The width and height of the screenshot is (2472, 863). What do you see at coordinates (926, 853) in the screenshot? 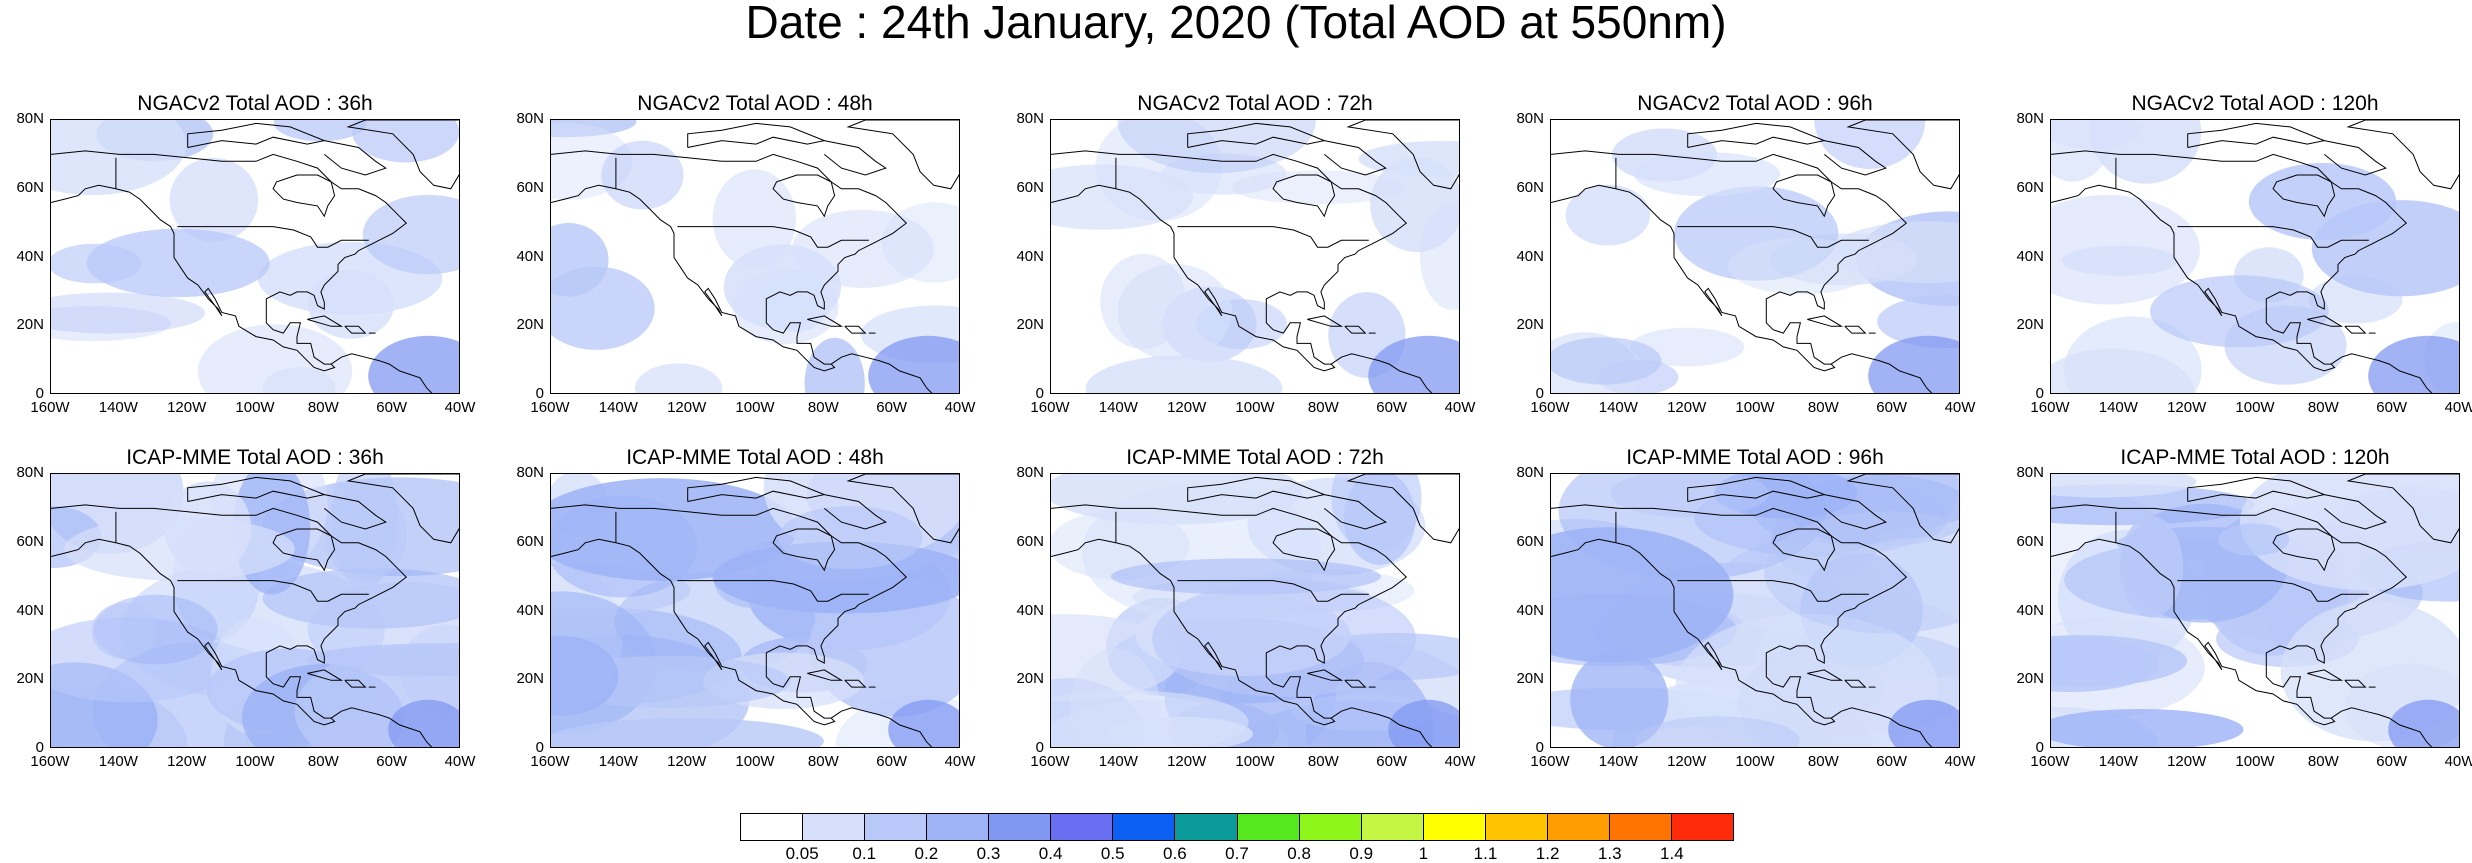
I see `colorbar-tick-label: 0.2` at bounding box center [926, 853].